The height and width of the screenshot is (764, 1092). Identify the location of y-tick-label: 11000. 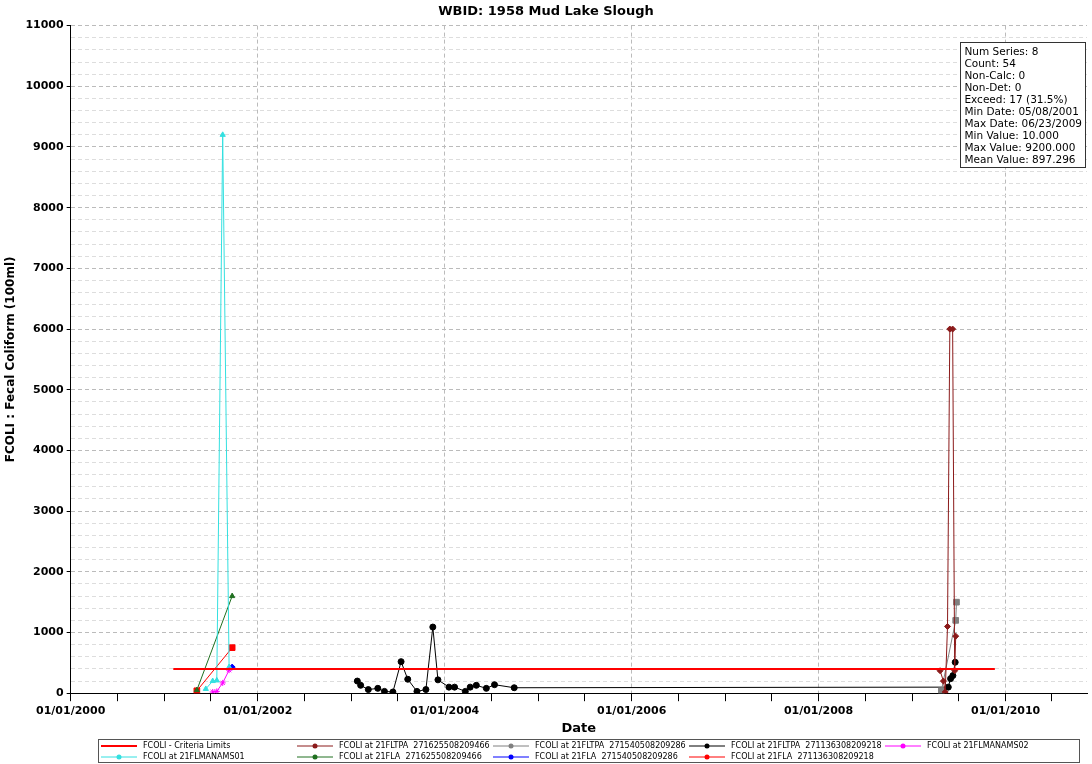
(44, 25).